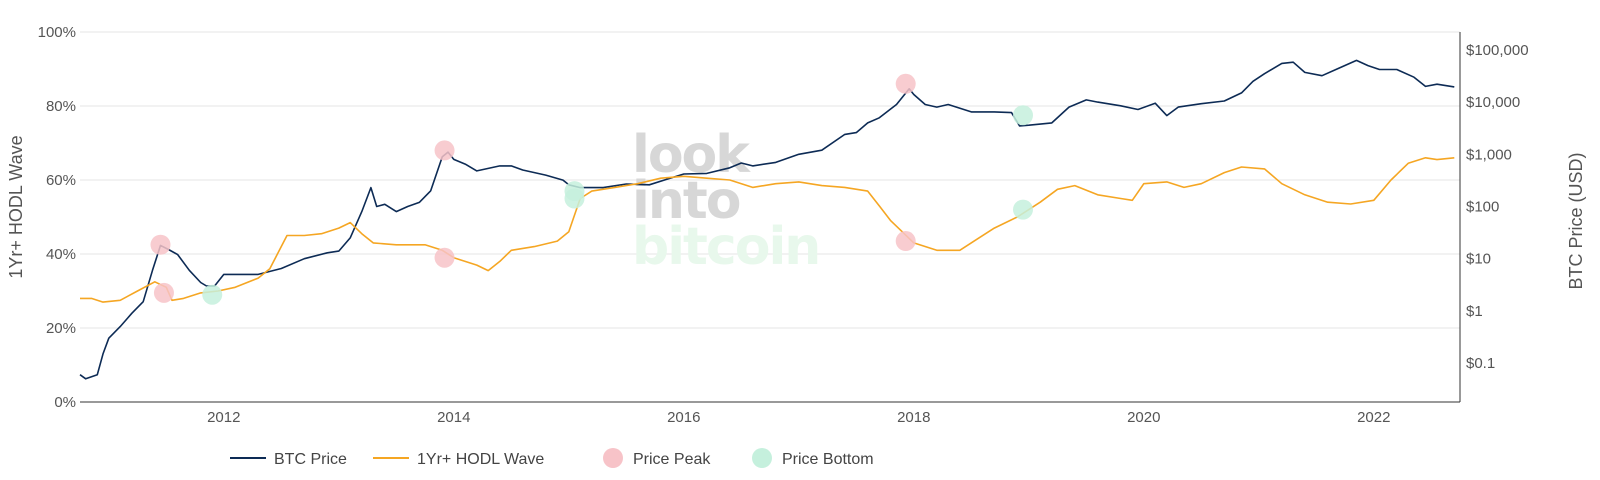 Image resolution: width=1600 pixels, height=480 pixels. Describe the element at coordinates (453, 417) in the screenshot. I see `x-tick-label: 2014` at that location.